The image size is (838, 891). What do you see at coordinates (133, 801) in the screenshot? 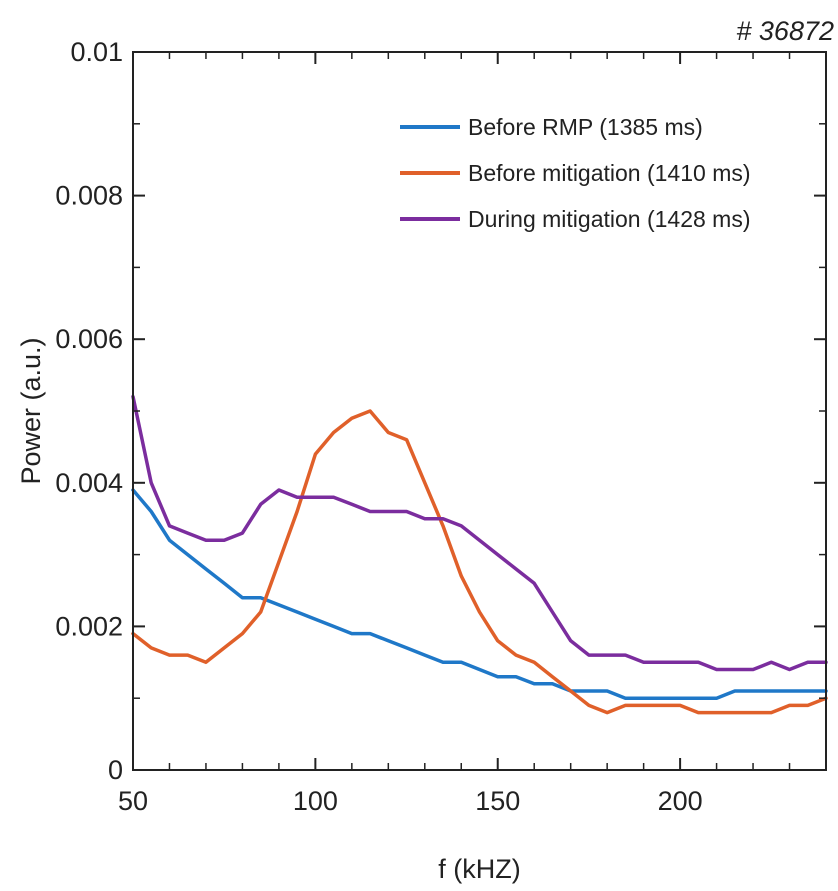
I see `x-tick-label: 50` at bounding box center [133, 801].